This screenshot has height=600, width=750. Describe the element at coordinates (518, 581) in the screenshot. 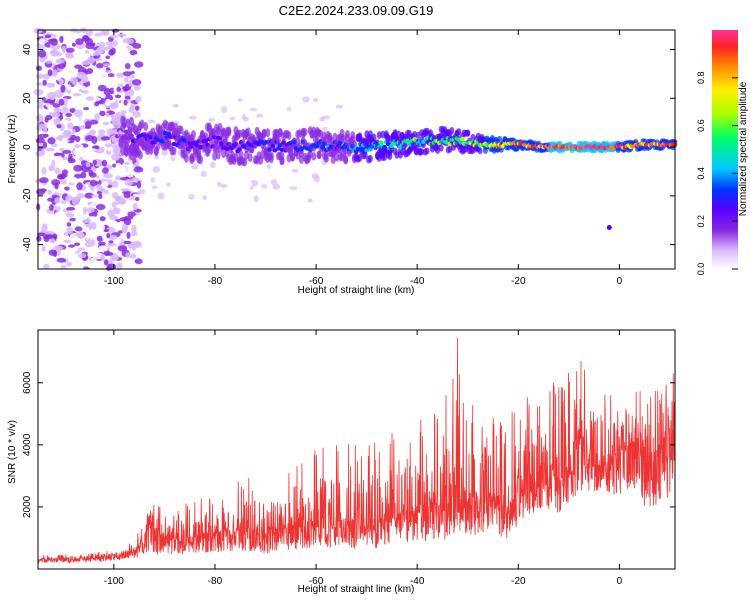

I see `snr-x-tick-label: -20` at that location.